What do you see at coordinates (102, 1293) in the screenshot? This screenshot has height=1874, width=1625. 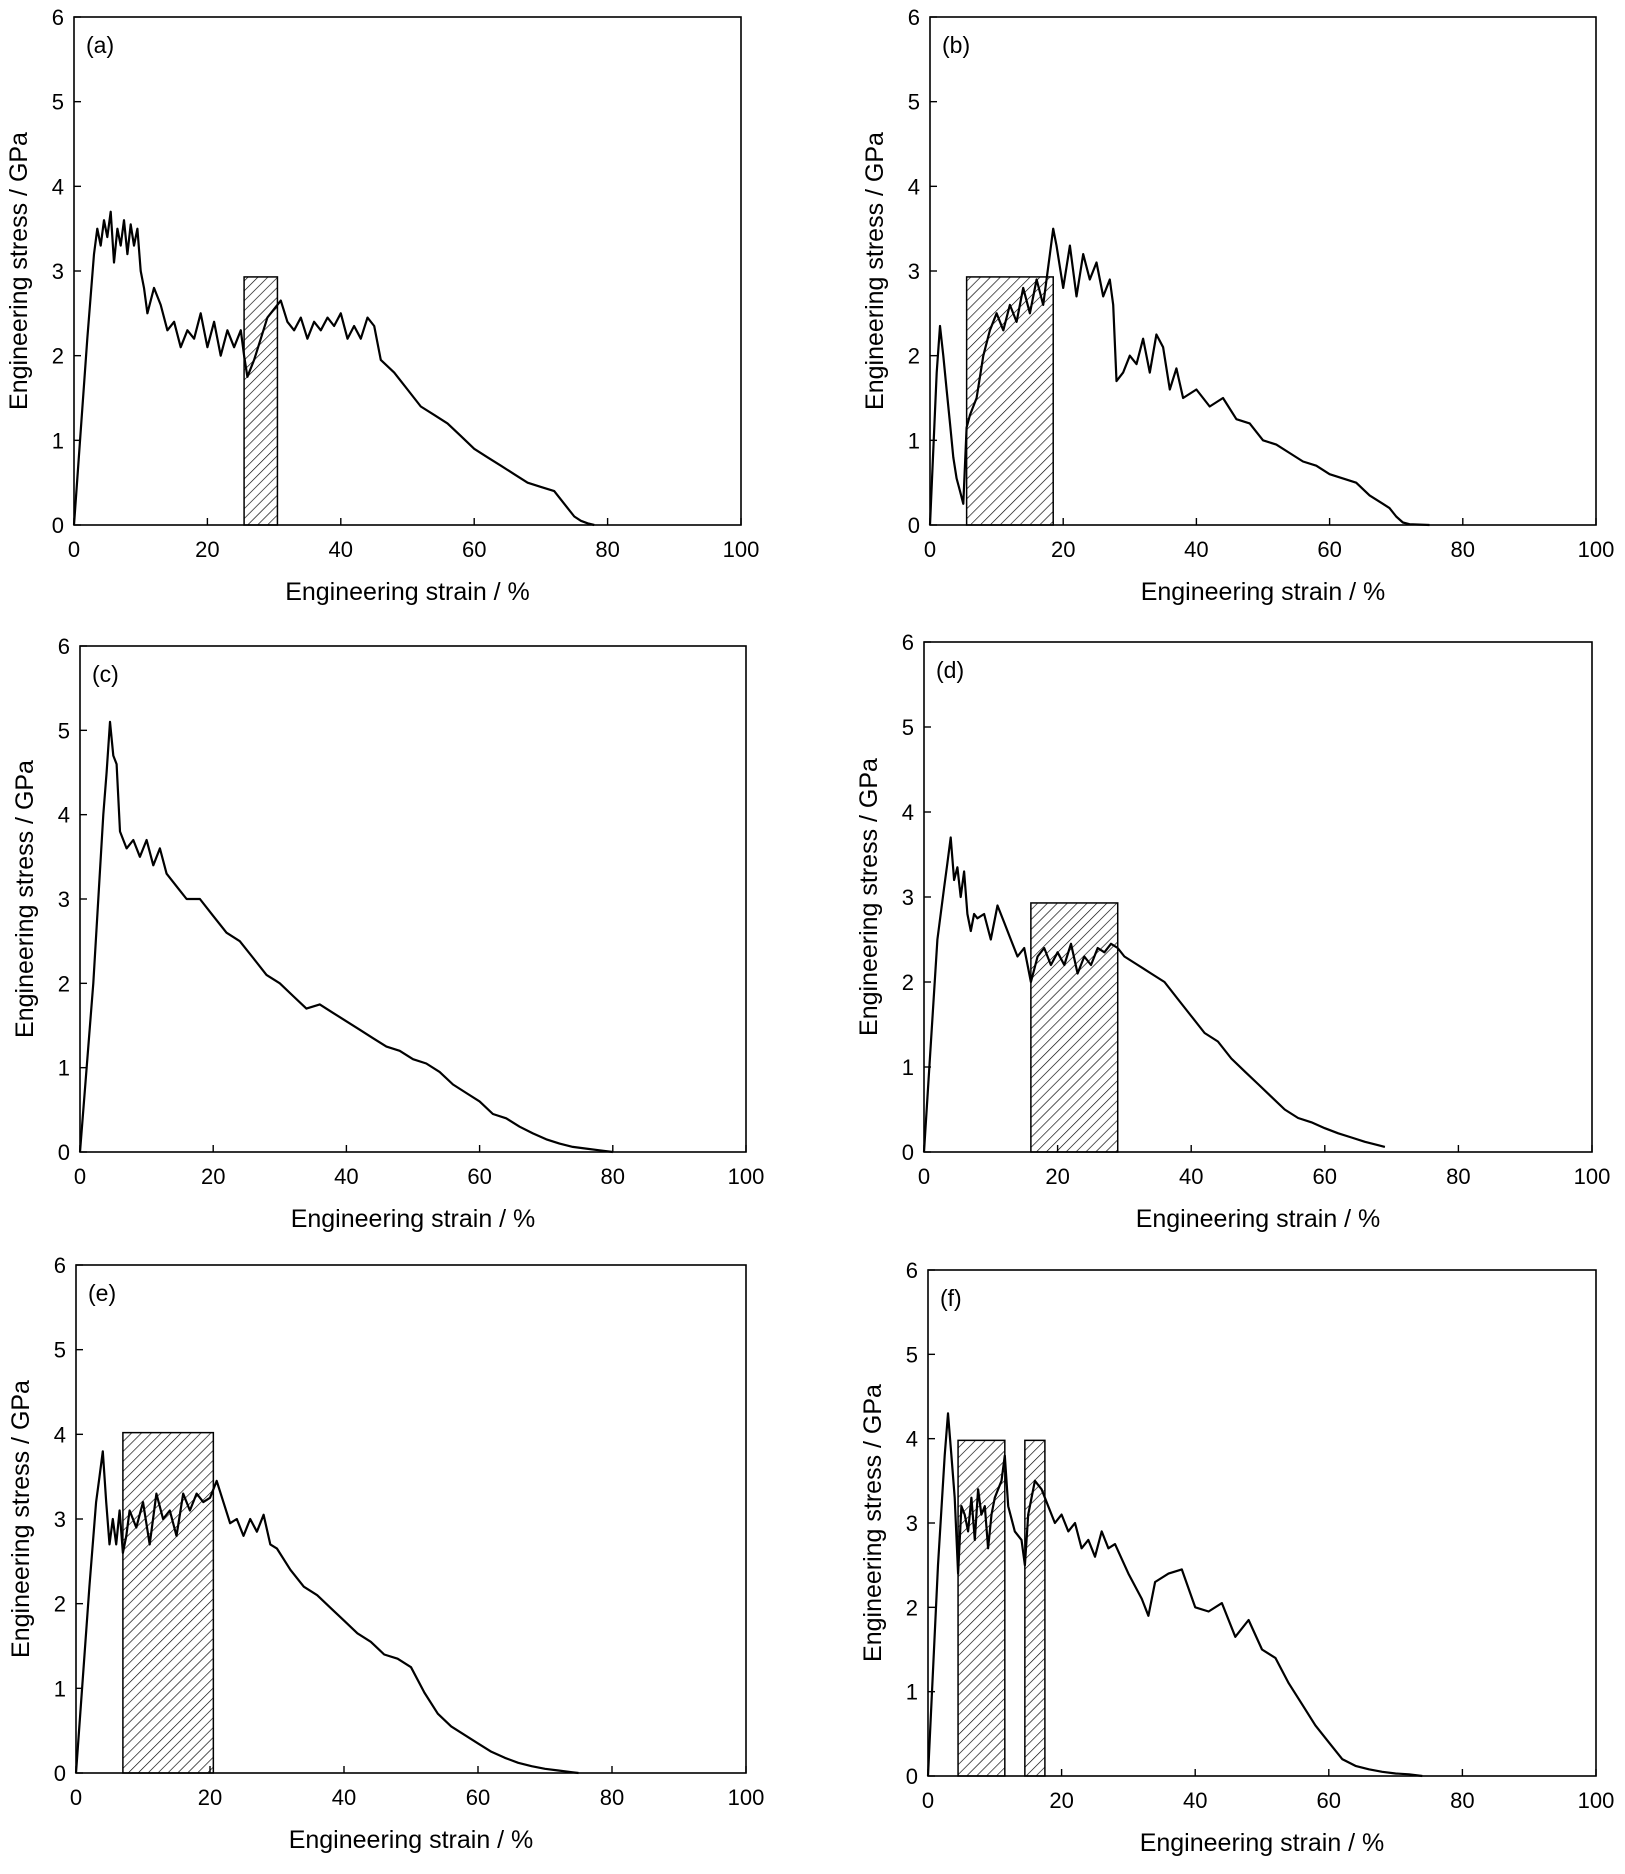 I see `panel-label: (e)` at bounding box center [102, 1293].